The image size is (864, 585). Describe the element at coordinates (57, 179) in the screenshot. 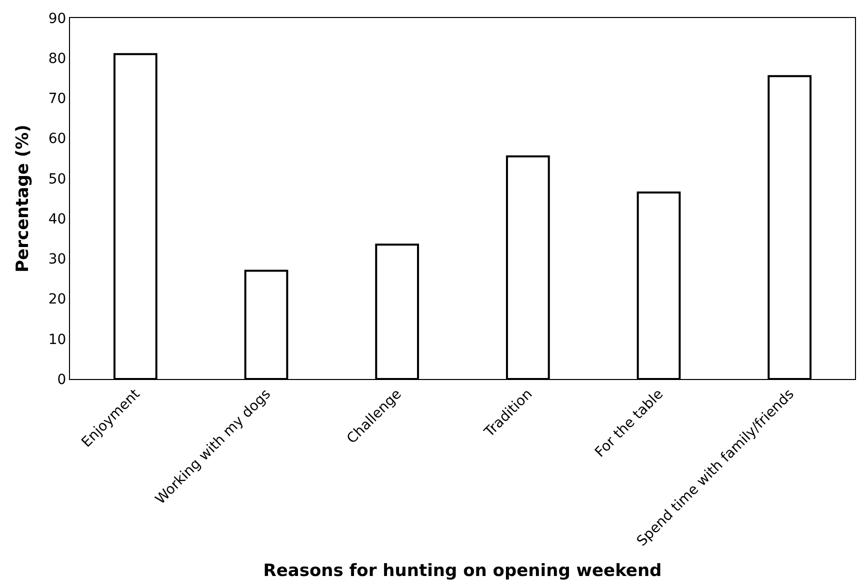

I see `y-tick-label: 50` at that location.